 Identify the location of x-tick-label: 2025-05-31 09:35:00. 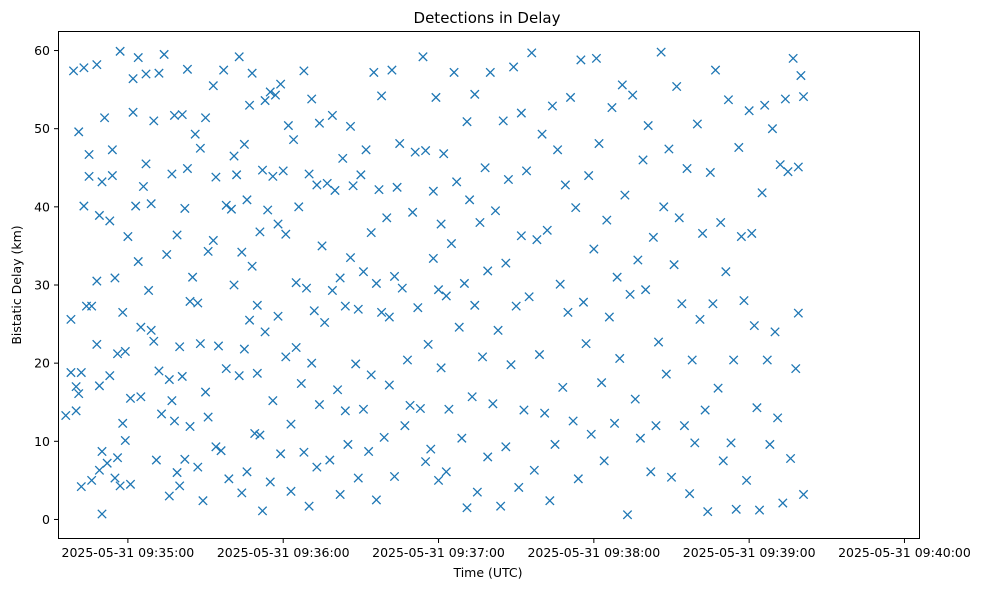
(128, 552).